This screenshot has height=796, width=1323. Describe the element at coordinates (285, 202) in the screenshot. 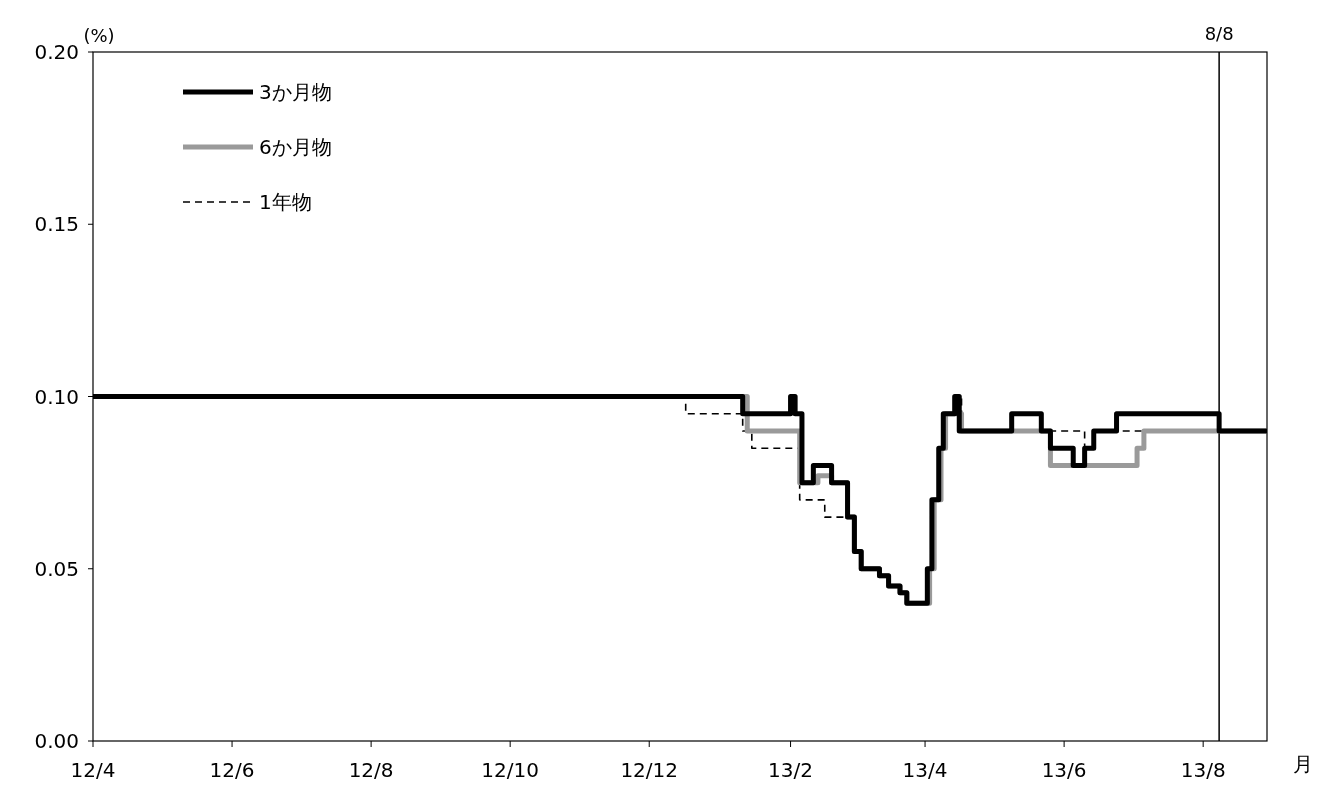

I see `legend-label: 1年物` at that location.